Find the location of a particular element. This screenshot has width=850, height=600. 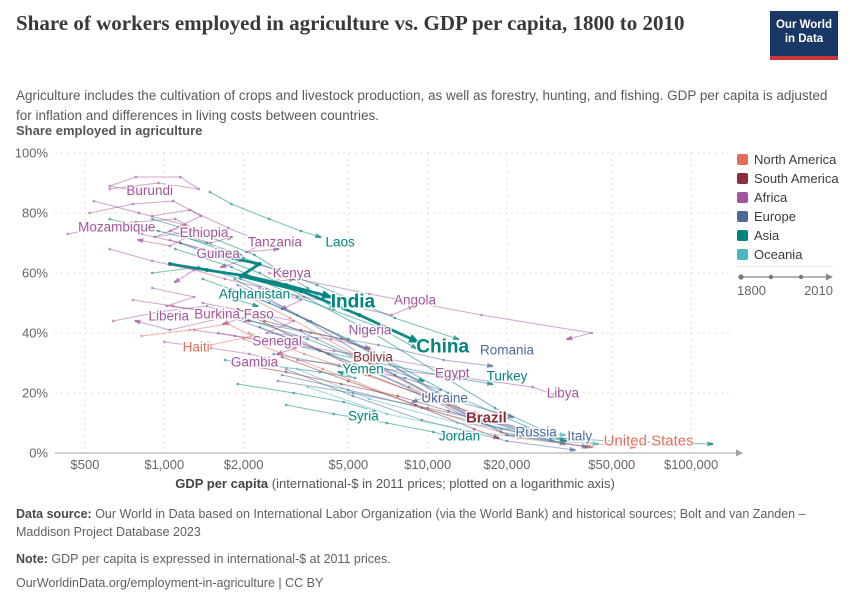

trajectory-liberia is located at coordinates (174, 318).